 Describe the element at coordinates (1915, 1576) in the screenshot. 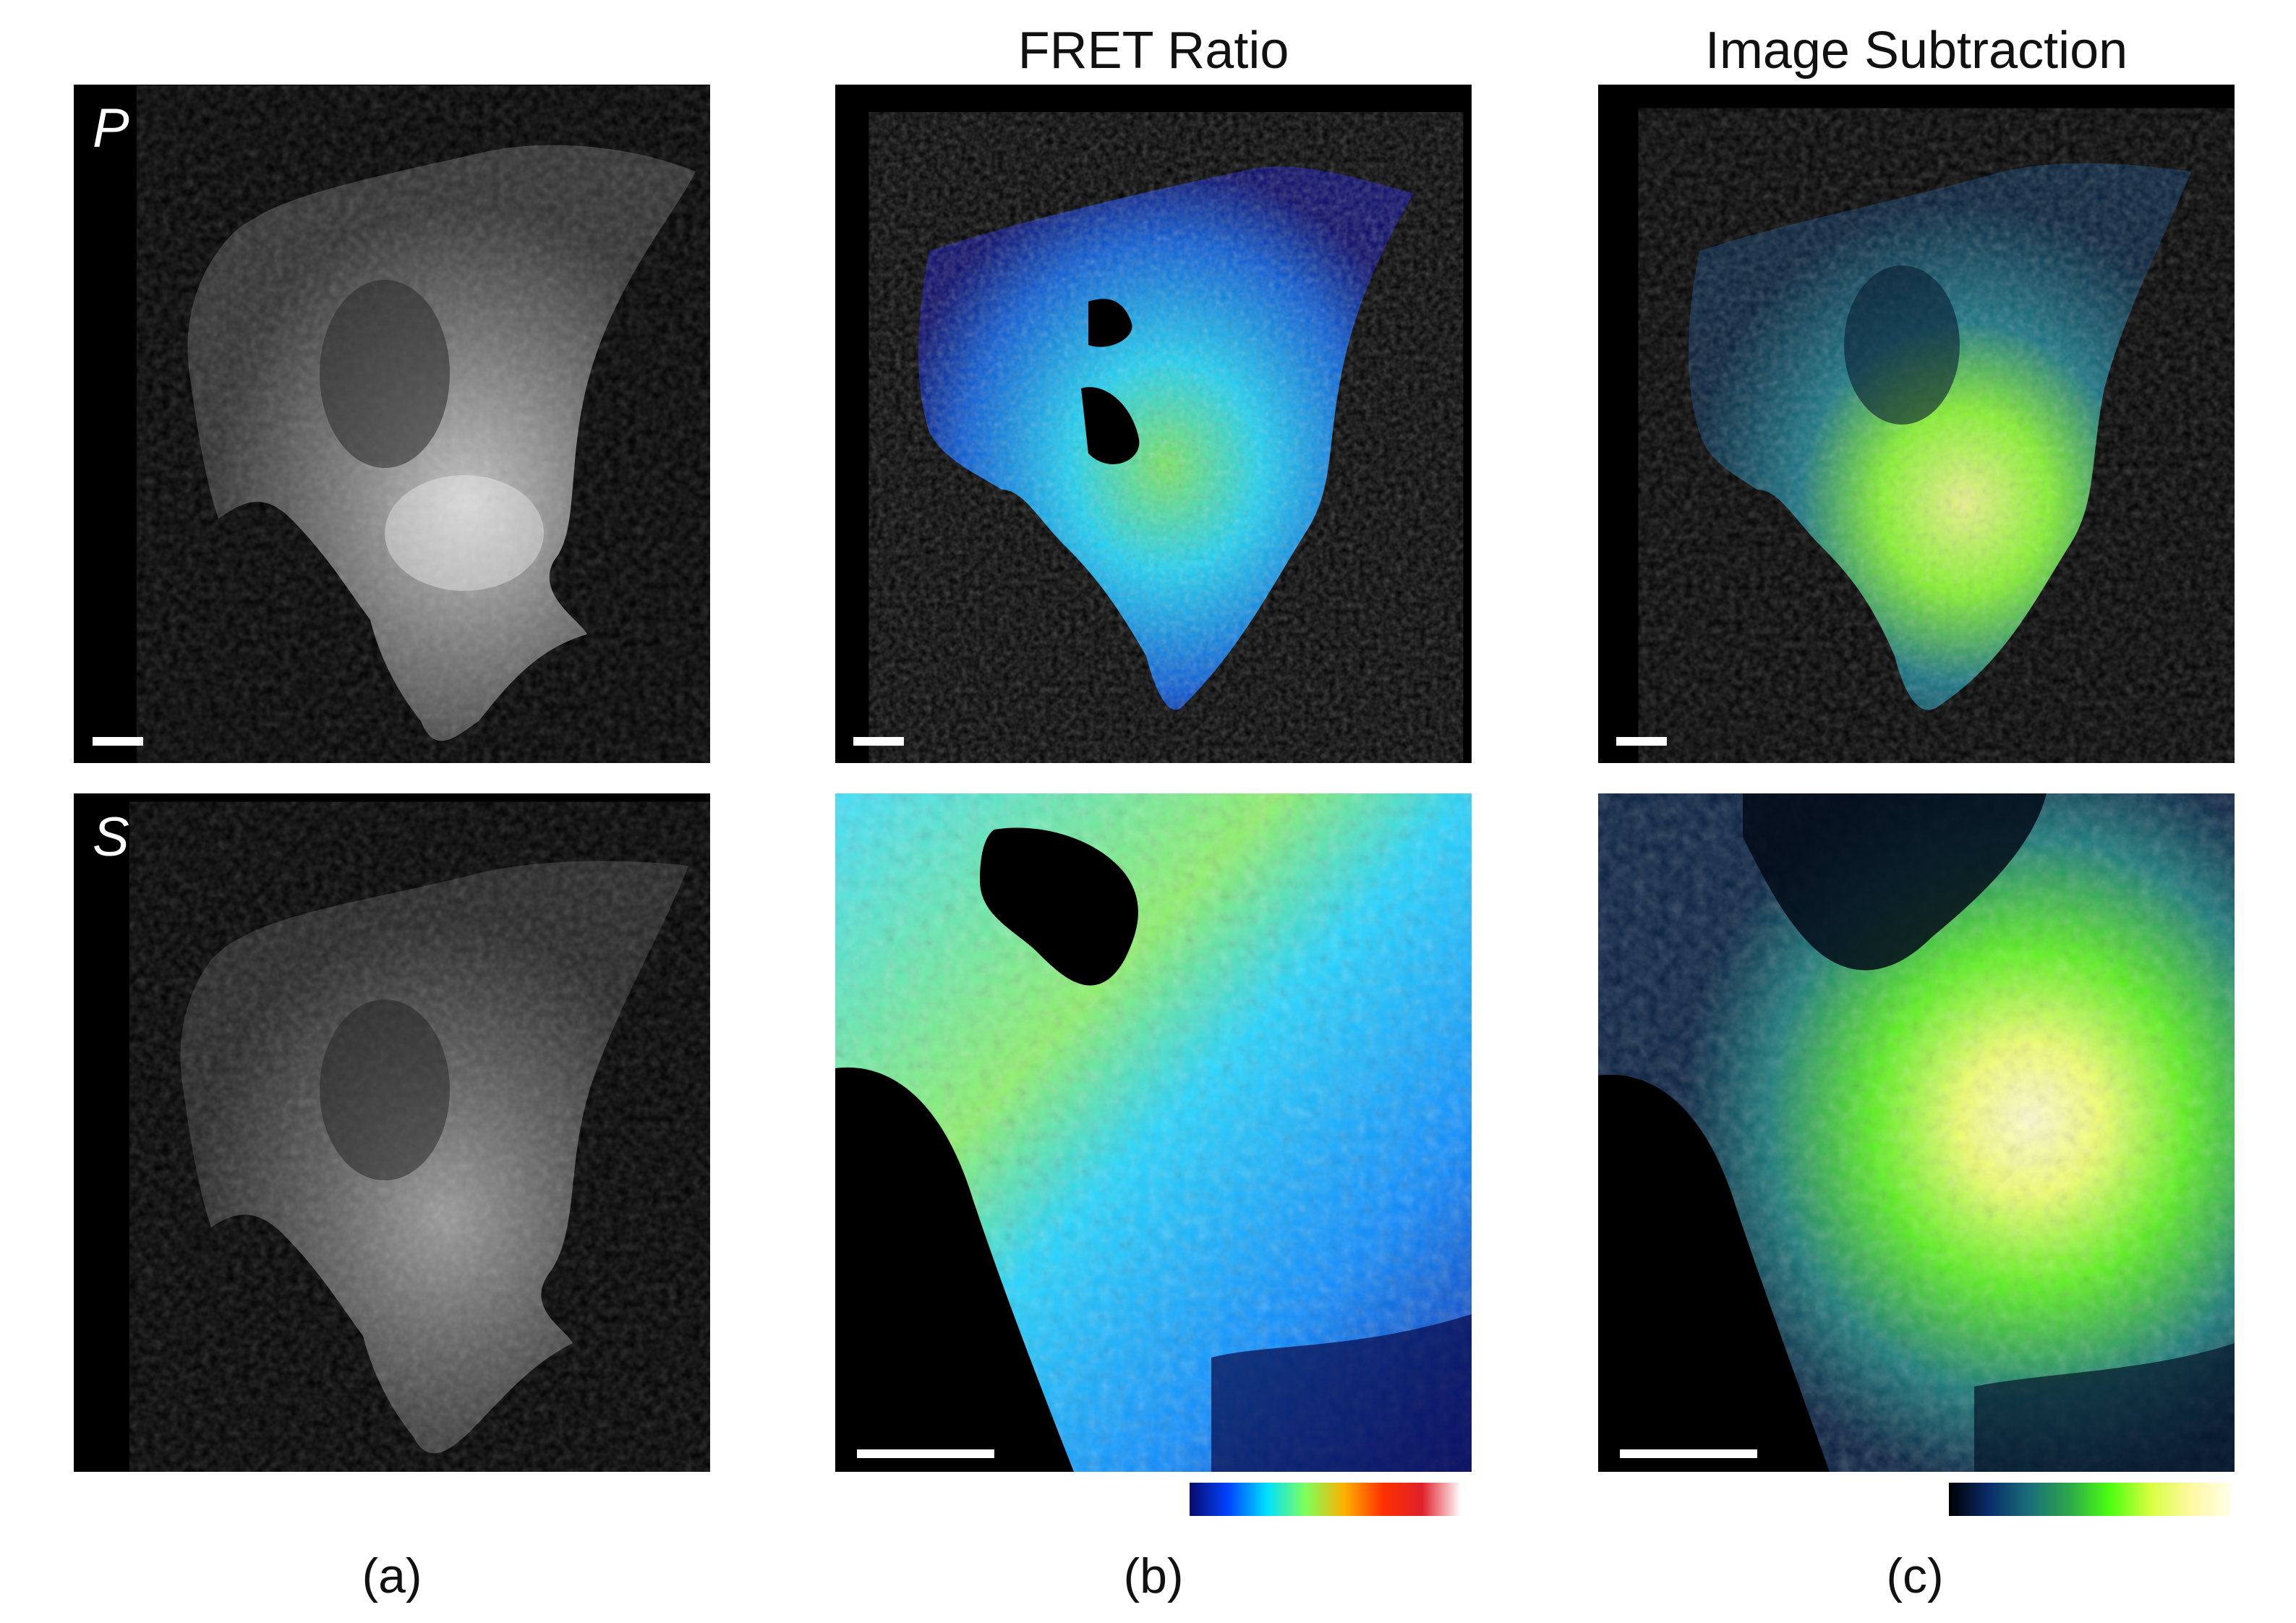

I see `column-label-c: (c)` at that location.